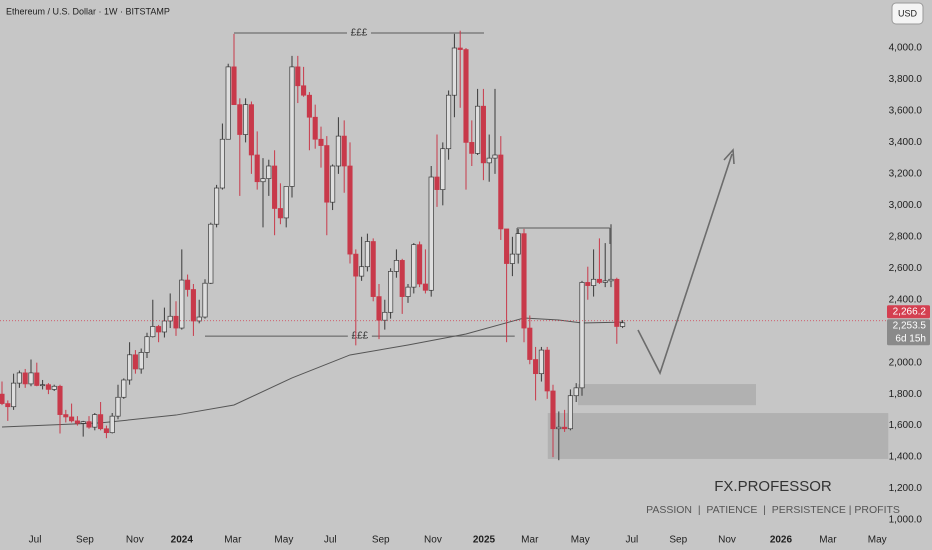  Describe the element at coordinates (484, 540) in the screenshot. I see `x-tick-label: 2025` at that location.